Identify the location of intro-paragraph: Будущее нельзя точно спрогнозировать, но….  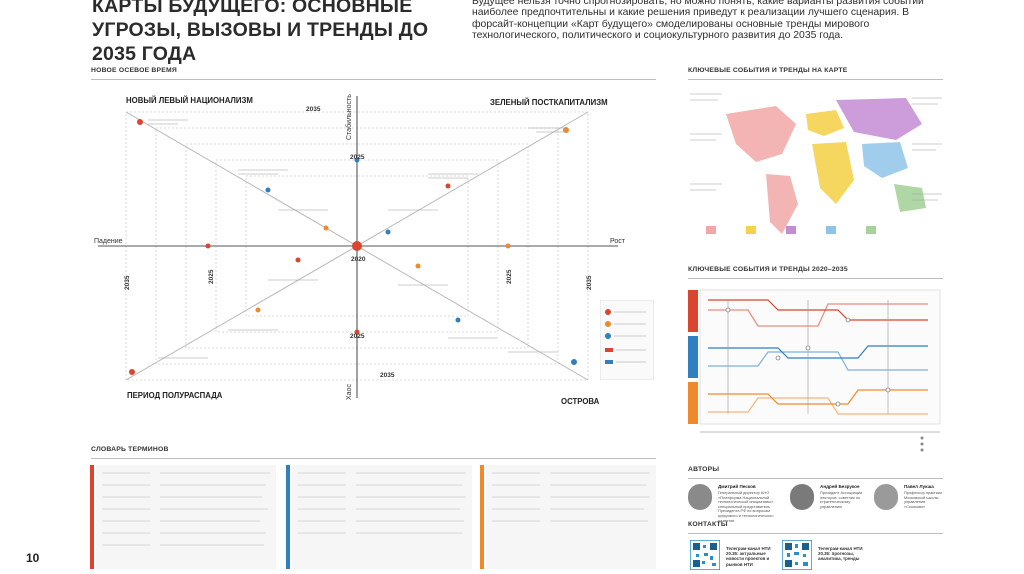
(698, 21).